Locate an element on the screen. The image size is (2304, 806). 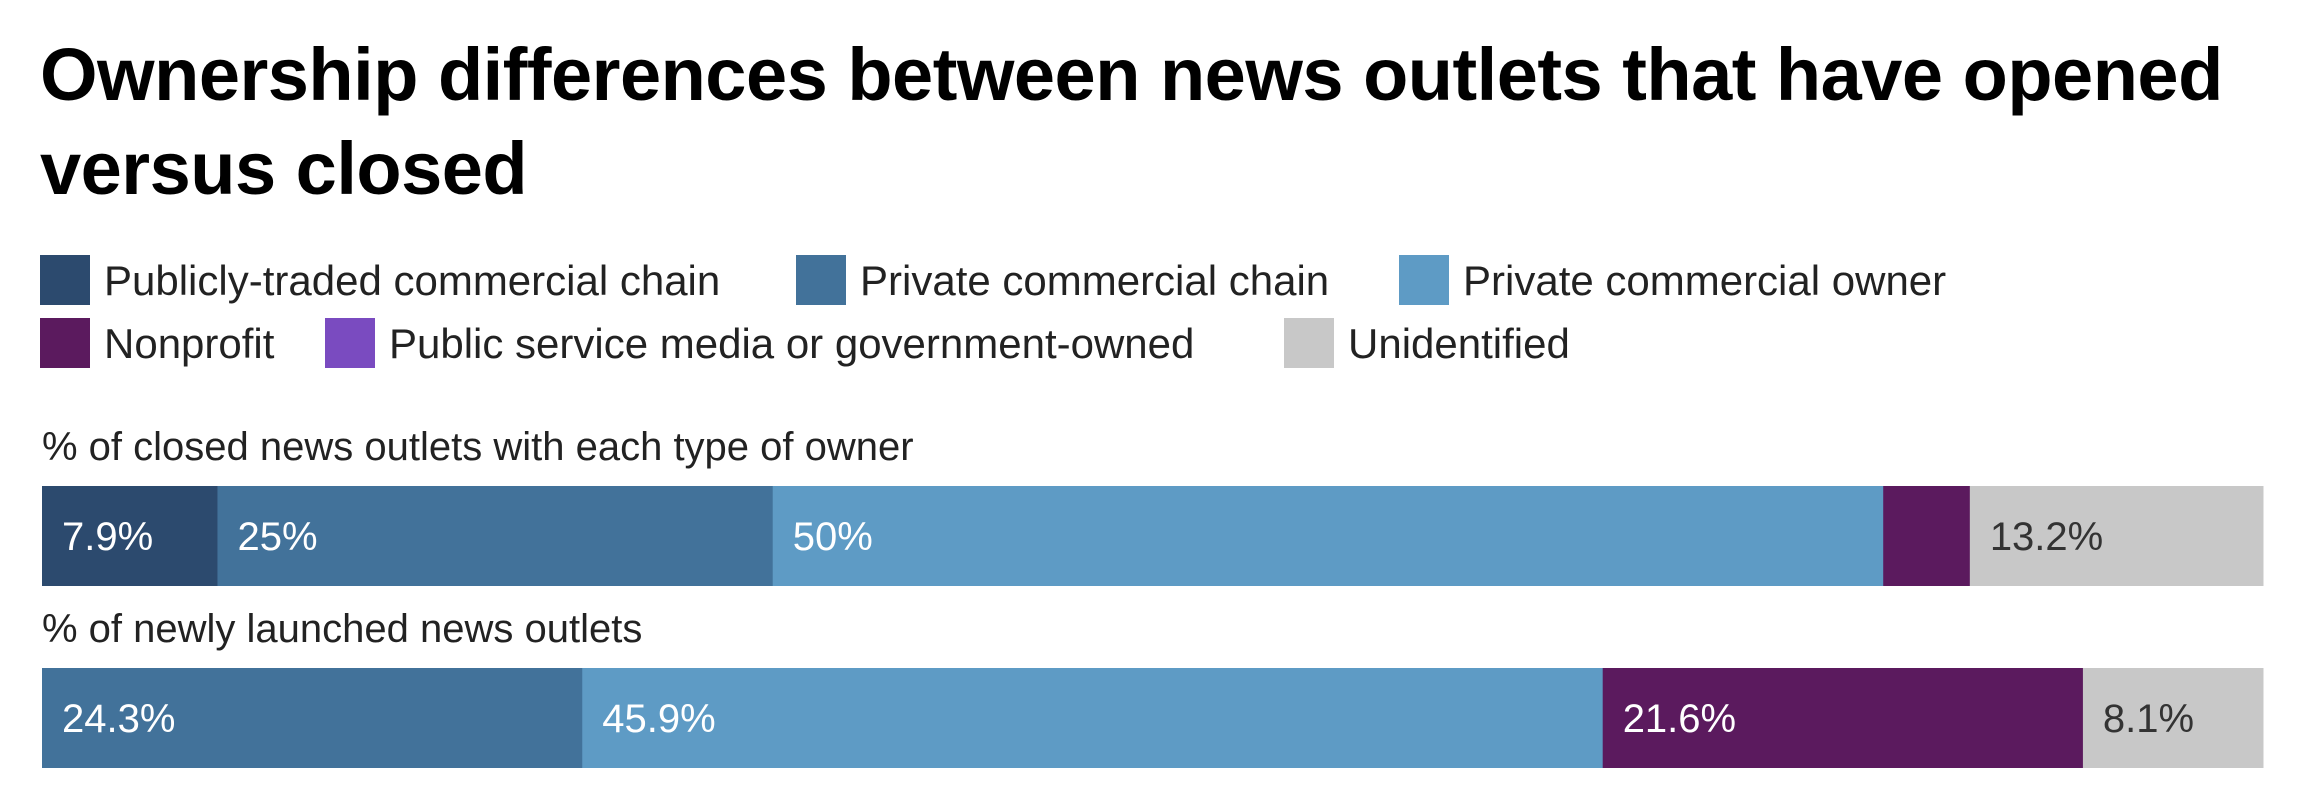
segment-value-label: 21.6% is located at coordinates (1679, 719).